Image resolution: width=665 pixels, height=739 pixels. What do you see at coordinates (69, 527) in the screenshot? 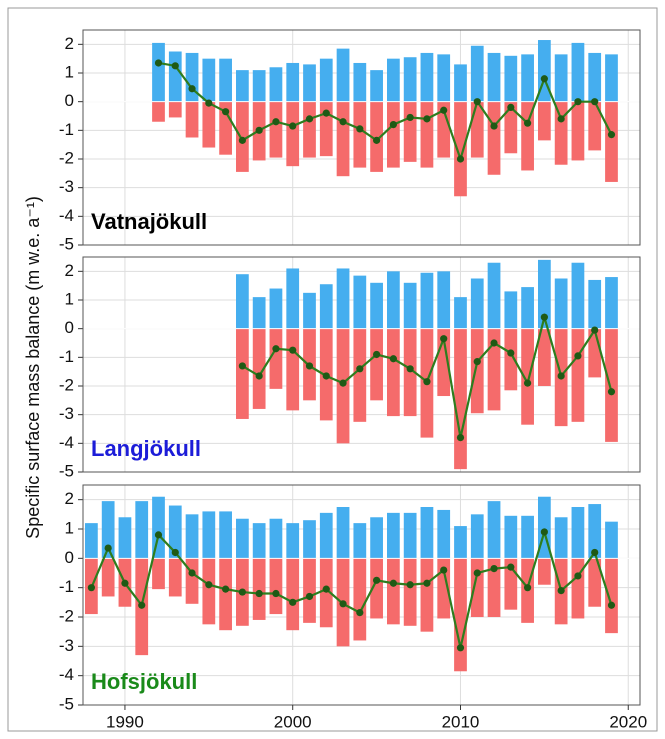
I see `y-tick-label: 1` at bounding box center [69, 527].